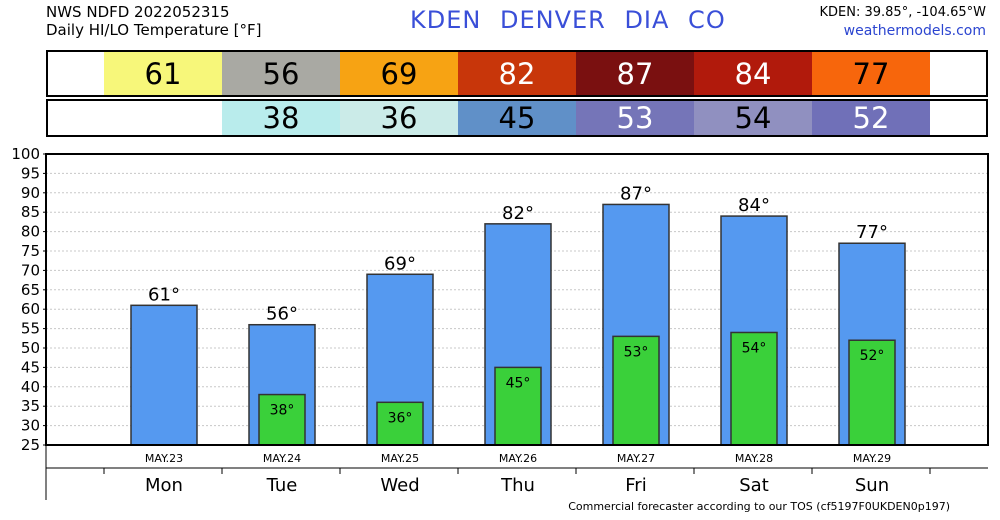  I want to click on y-tick-label: 65, so click(30, 290).